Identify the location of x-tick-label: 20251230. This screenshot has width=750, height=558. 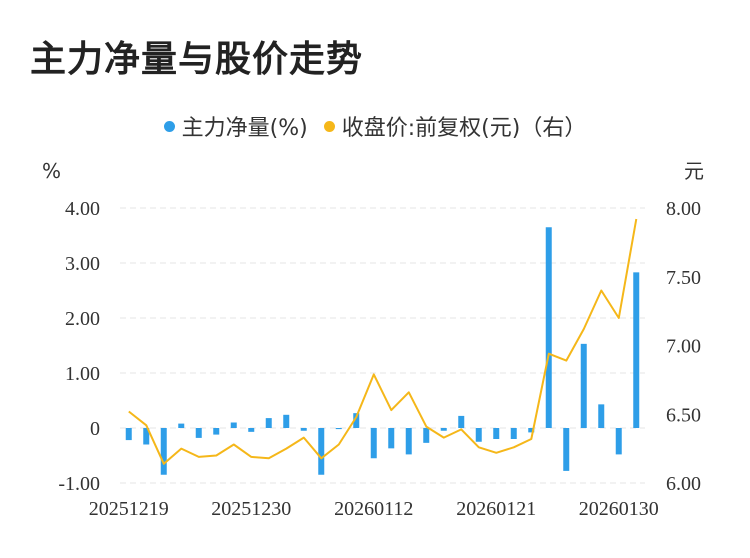
(251, 509).